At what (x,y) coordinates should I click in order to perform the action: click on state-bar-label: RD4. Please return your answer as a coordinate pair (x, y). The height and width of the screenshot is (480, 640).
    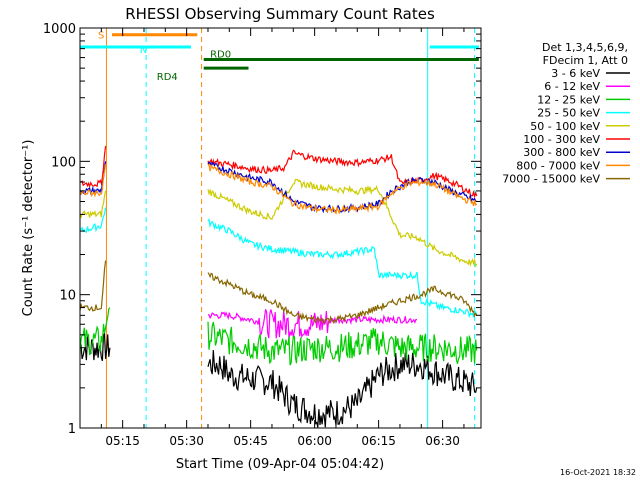
    Looking at the image, I should click on (167, 77).